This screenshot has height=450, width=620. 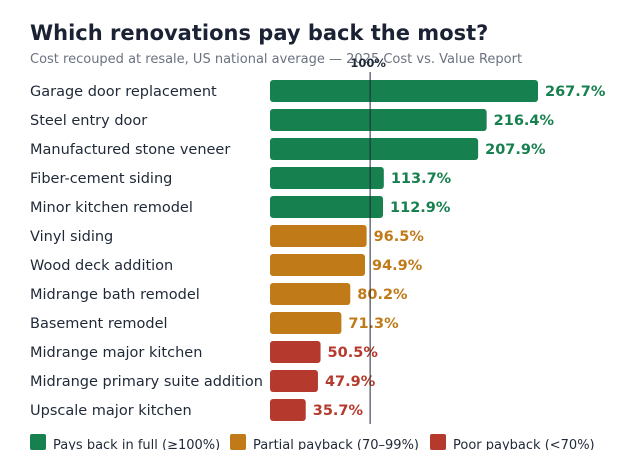 What do you see at coordinates (259, 33) in the screenshot?
I see `chart-title: Which renovations pay back the most?` at bounding box center [259, 33].